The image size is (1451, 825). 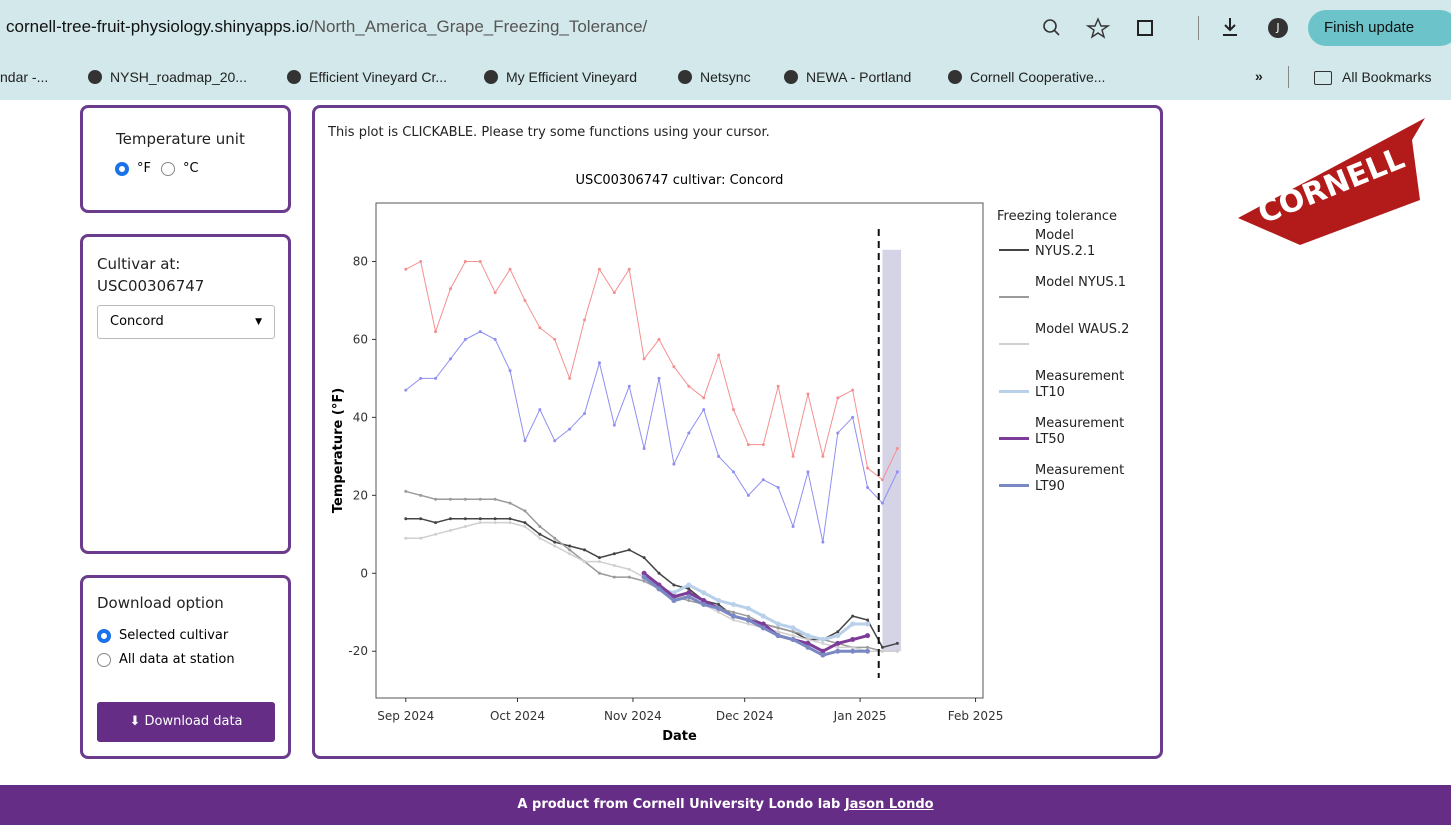 What do you see at coordinates (193, 721) in the screenshot?
I see `download-button-label: Download data` at bounding box center [193, 721].